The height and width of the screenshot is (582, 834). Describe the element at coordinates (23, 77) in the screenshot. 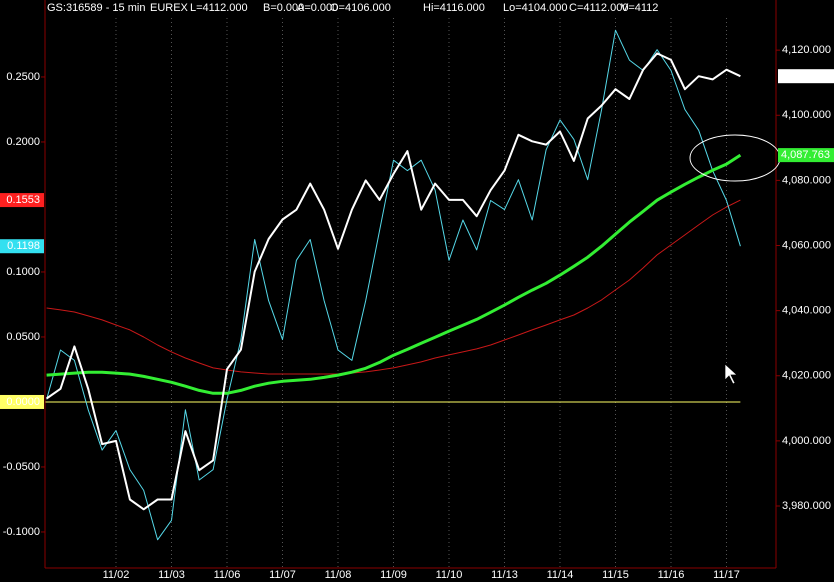

I see `y-tick-label: 0.2500` at that location.